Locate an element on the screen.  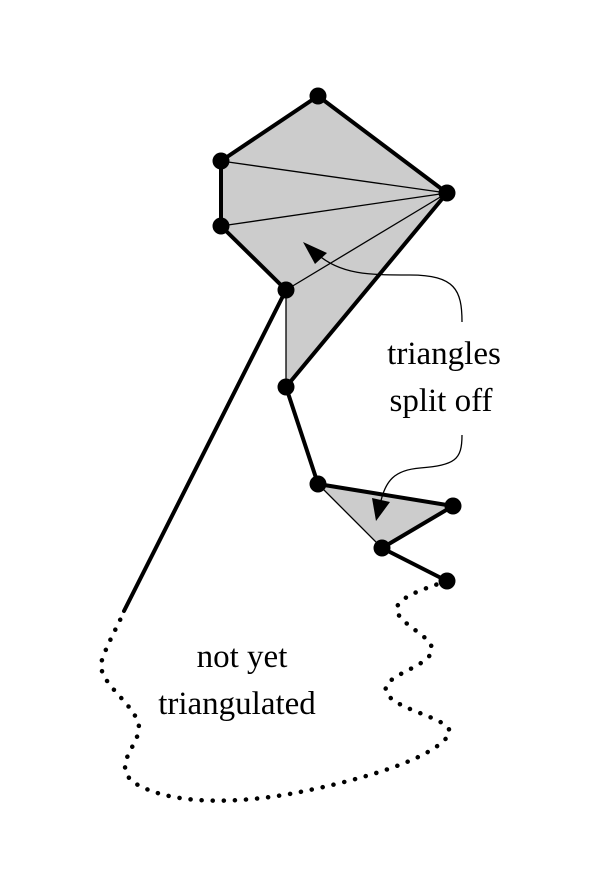
annotation-arrows is located at coordinates (389, 379).